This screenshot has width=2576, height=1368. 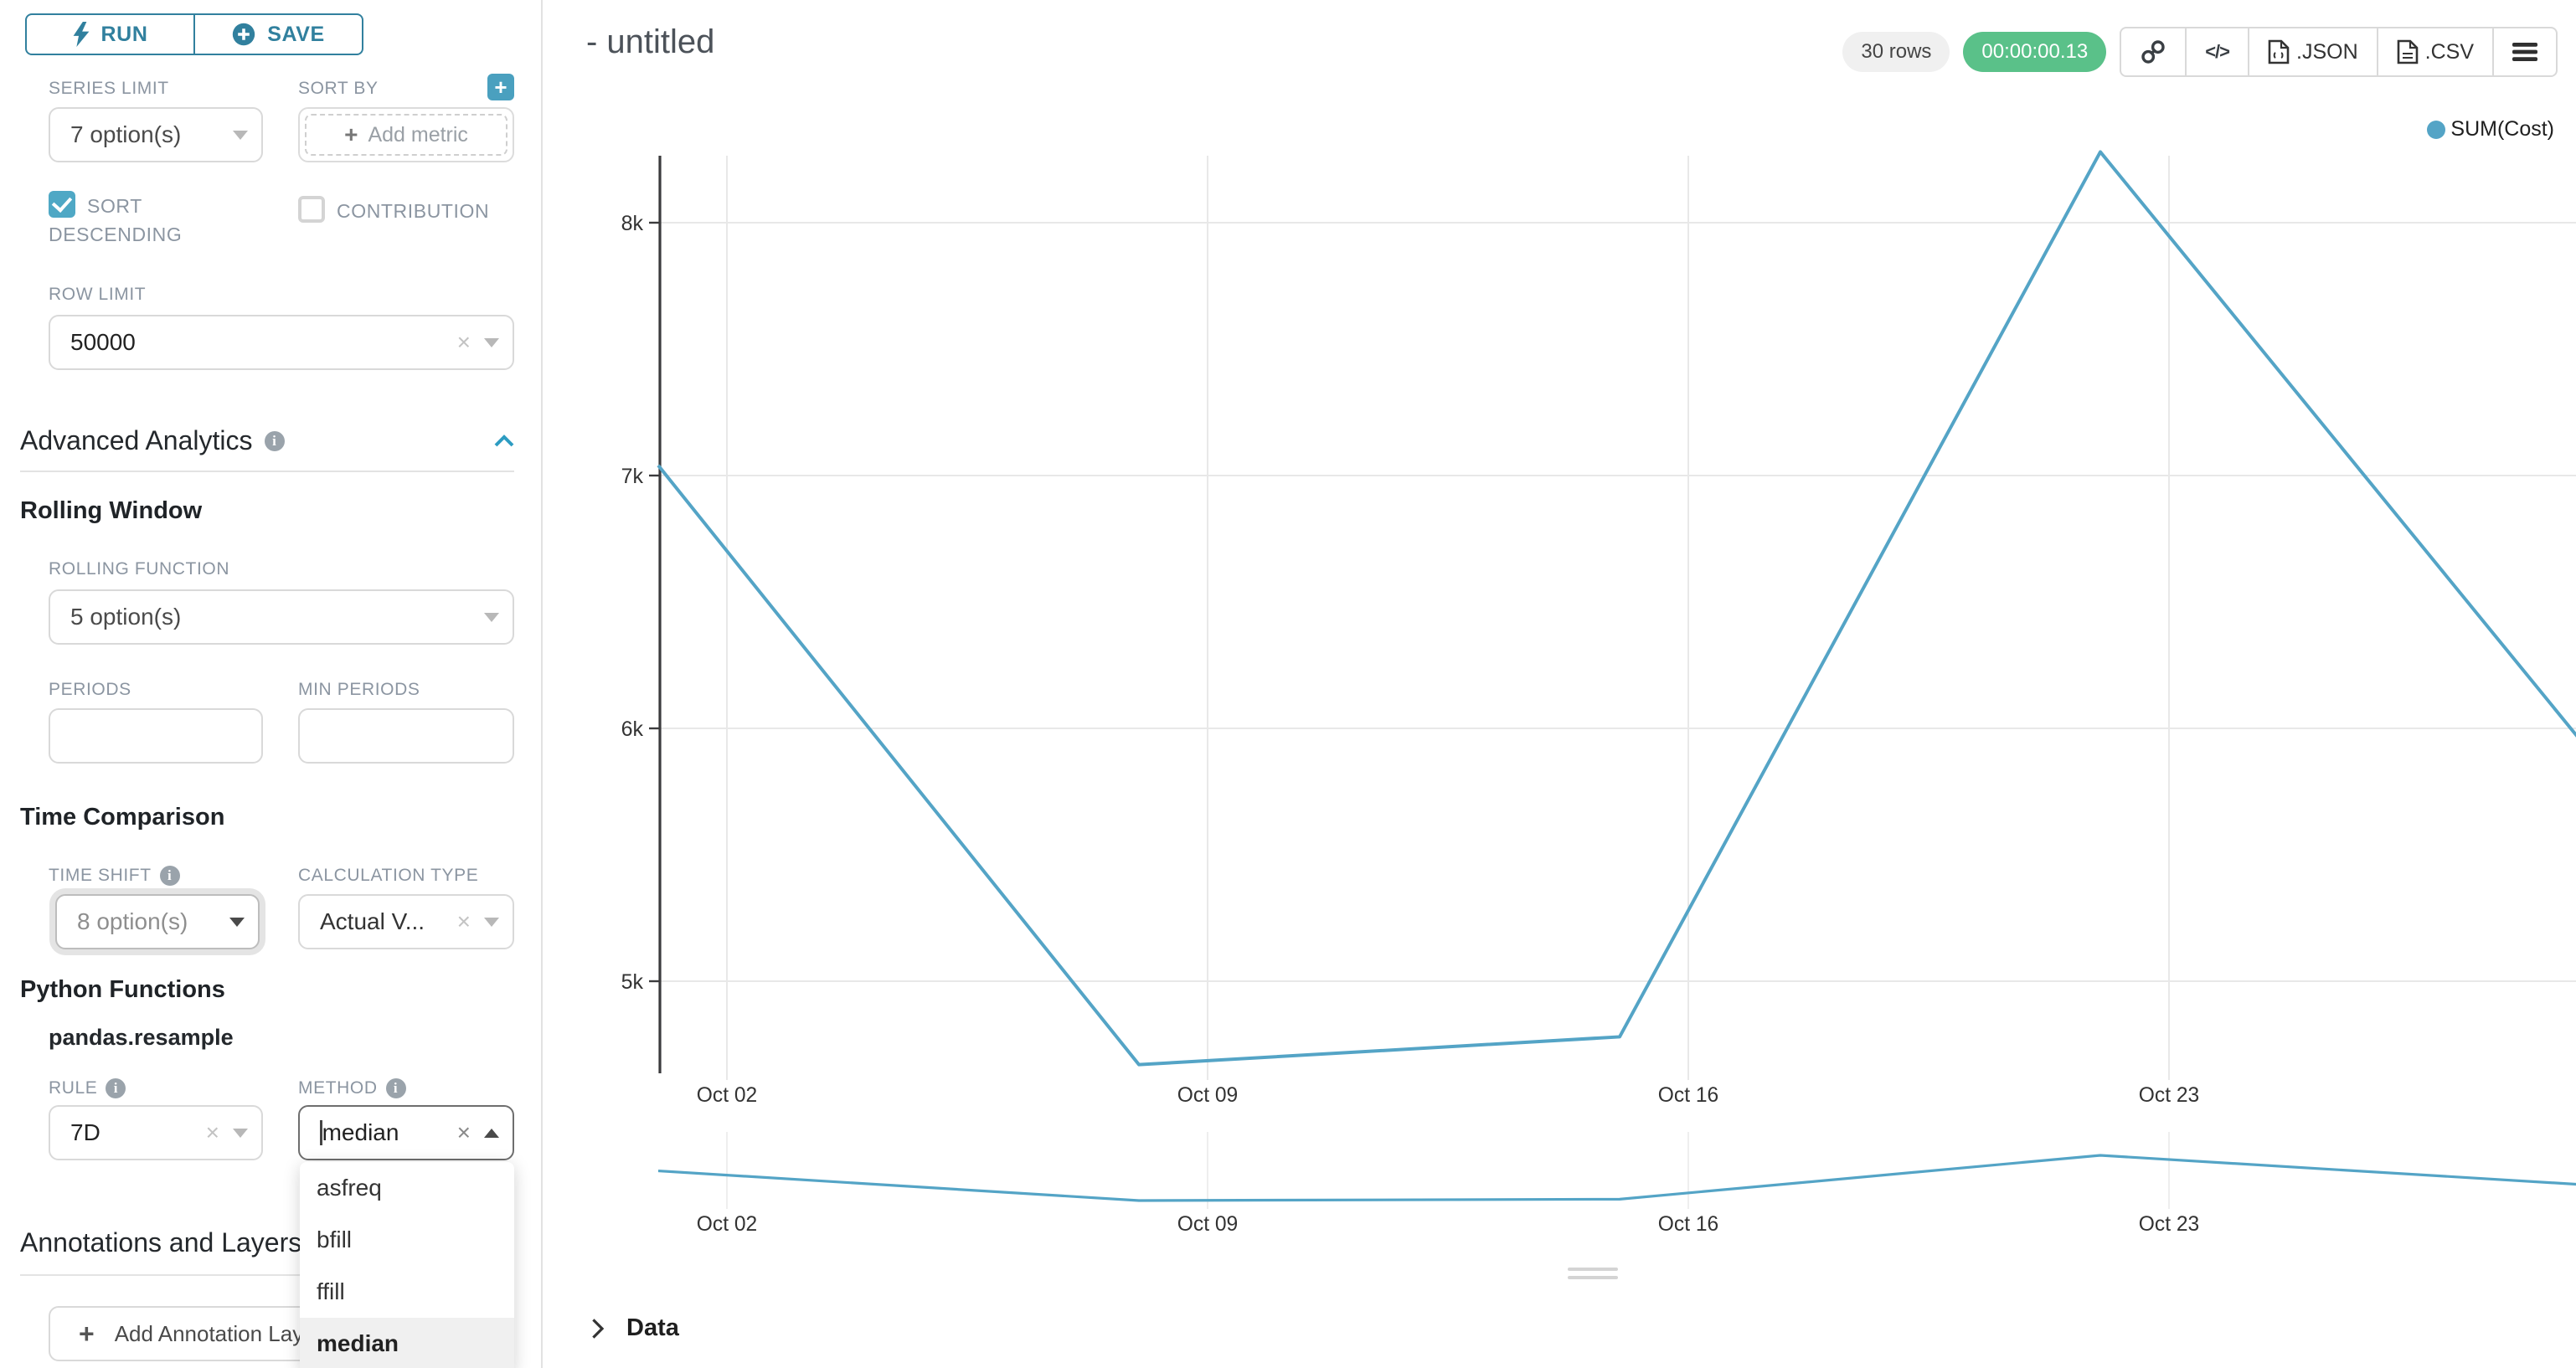 What do you see at coordinates (124, 34) in the screenshot?
I see `run-button-label: RUN` at bounding box center [124, 34].